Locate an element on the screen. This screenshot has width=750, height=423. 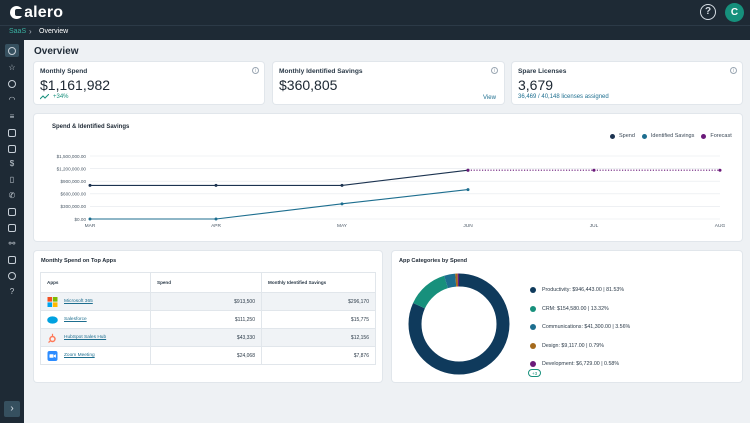
category-label: Development: $6,729.00 | 0.58% is located at coordinates (581, 364).